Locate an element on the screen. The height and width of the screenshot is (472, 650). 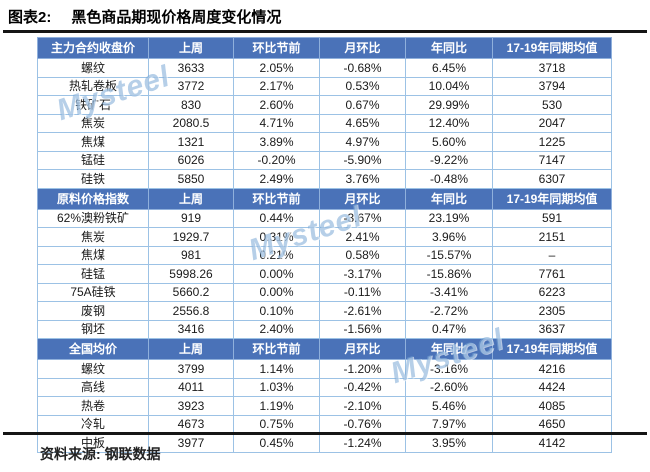
yoy-cell: -3.16% is located at coordinates (449, 369).